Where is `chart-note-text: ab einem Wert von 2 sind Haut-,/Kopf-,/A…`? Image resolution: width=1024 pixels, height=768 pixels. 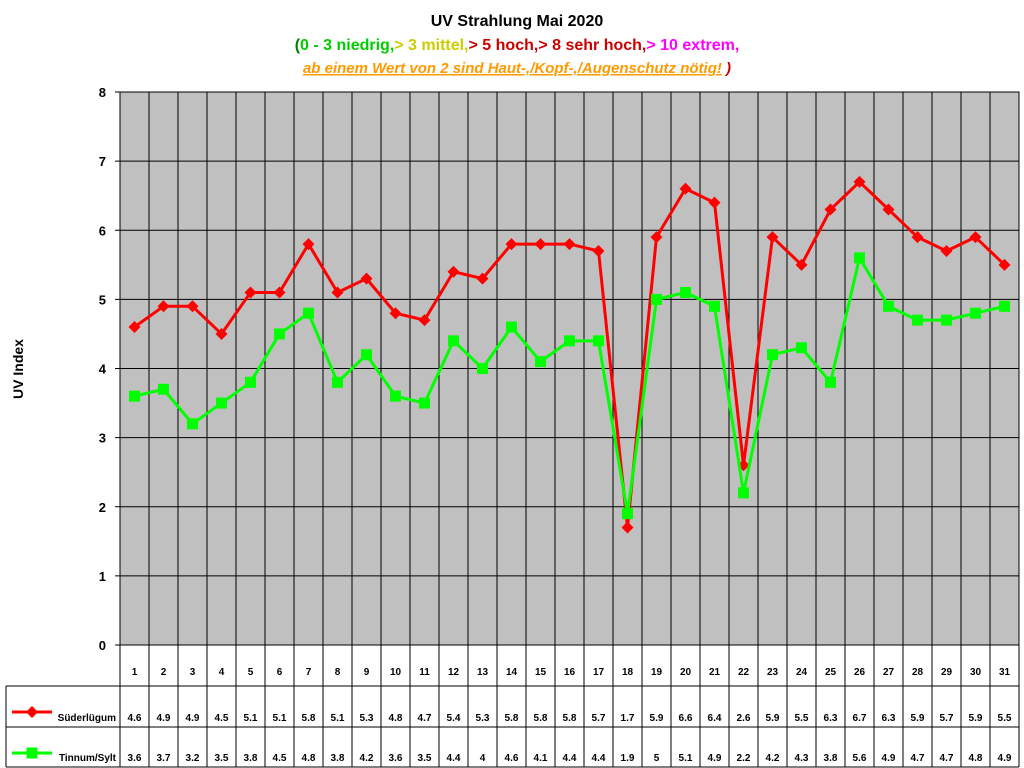 chart-note-text: ab einem Wert von 2 sind Haut-,/Kopf-,/A… is located at coordinates (512, 68).